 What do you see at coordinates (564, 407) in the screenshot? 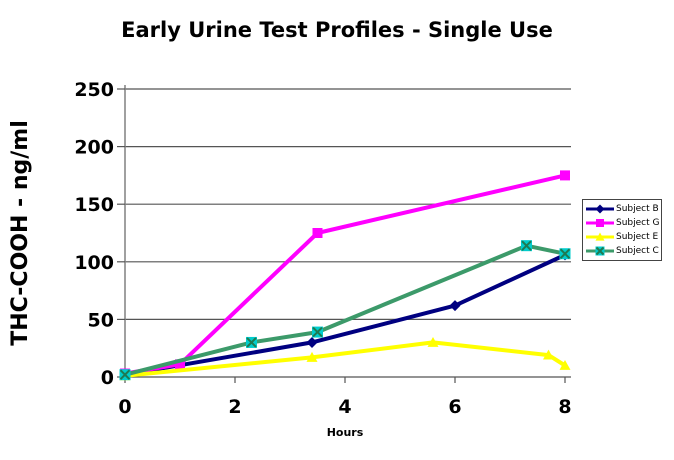
I see `x-tick-label-8: 8` at bounding box center [564, 407].